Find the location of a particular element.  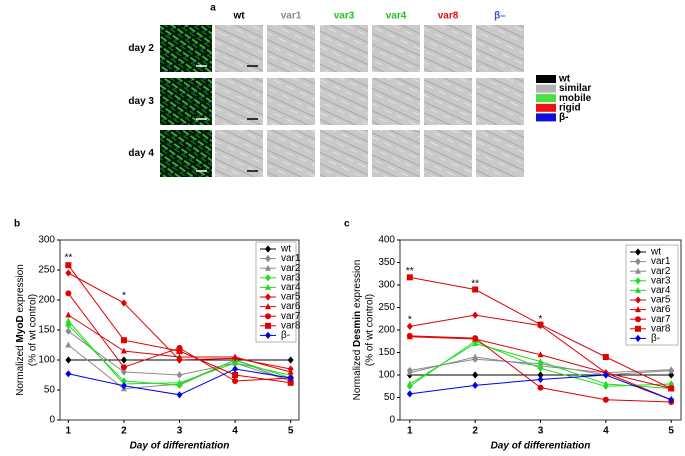

legend-label: var6 is located at coordinates (291, 306).